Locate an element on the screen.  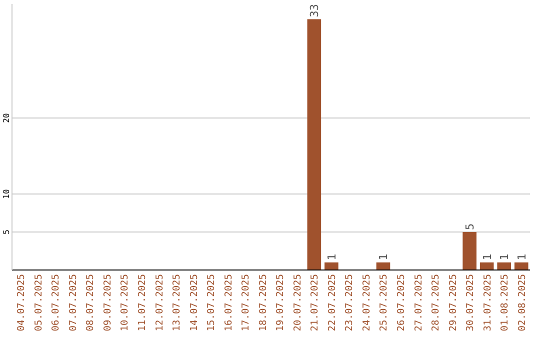
data-label: 33 is located at coordinates (315, 11).